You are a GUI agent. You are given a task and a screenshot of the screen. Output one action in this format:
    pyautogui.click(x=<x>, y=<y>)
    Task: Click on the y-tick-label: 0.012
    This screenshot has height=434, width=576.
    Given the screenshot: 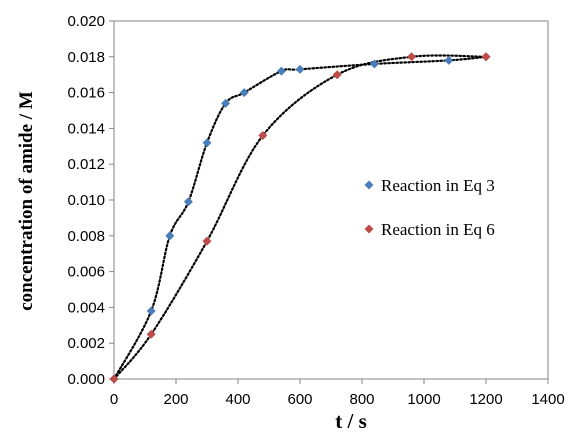 What is the action you would take?
    pyautogui.click(x=86, y=164)
    